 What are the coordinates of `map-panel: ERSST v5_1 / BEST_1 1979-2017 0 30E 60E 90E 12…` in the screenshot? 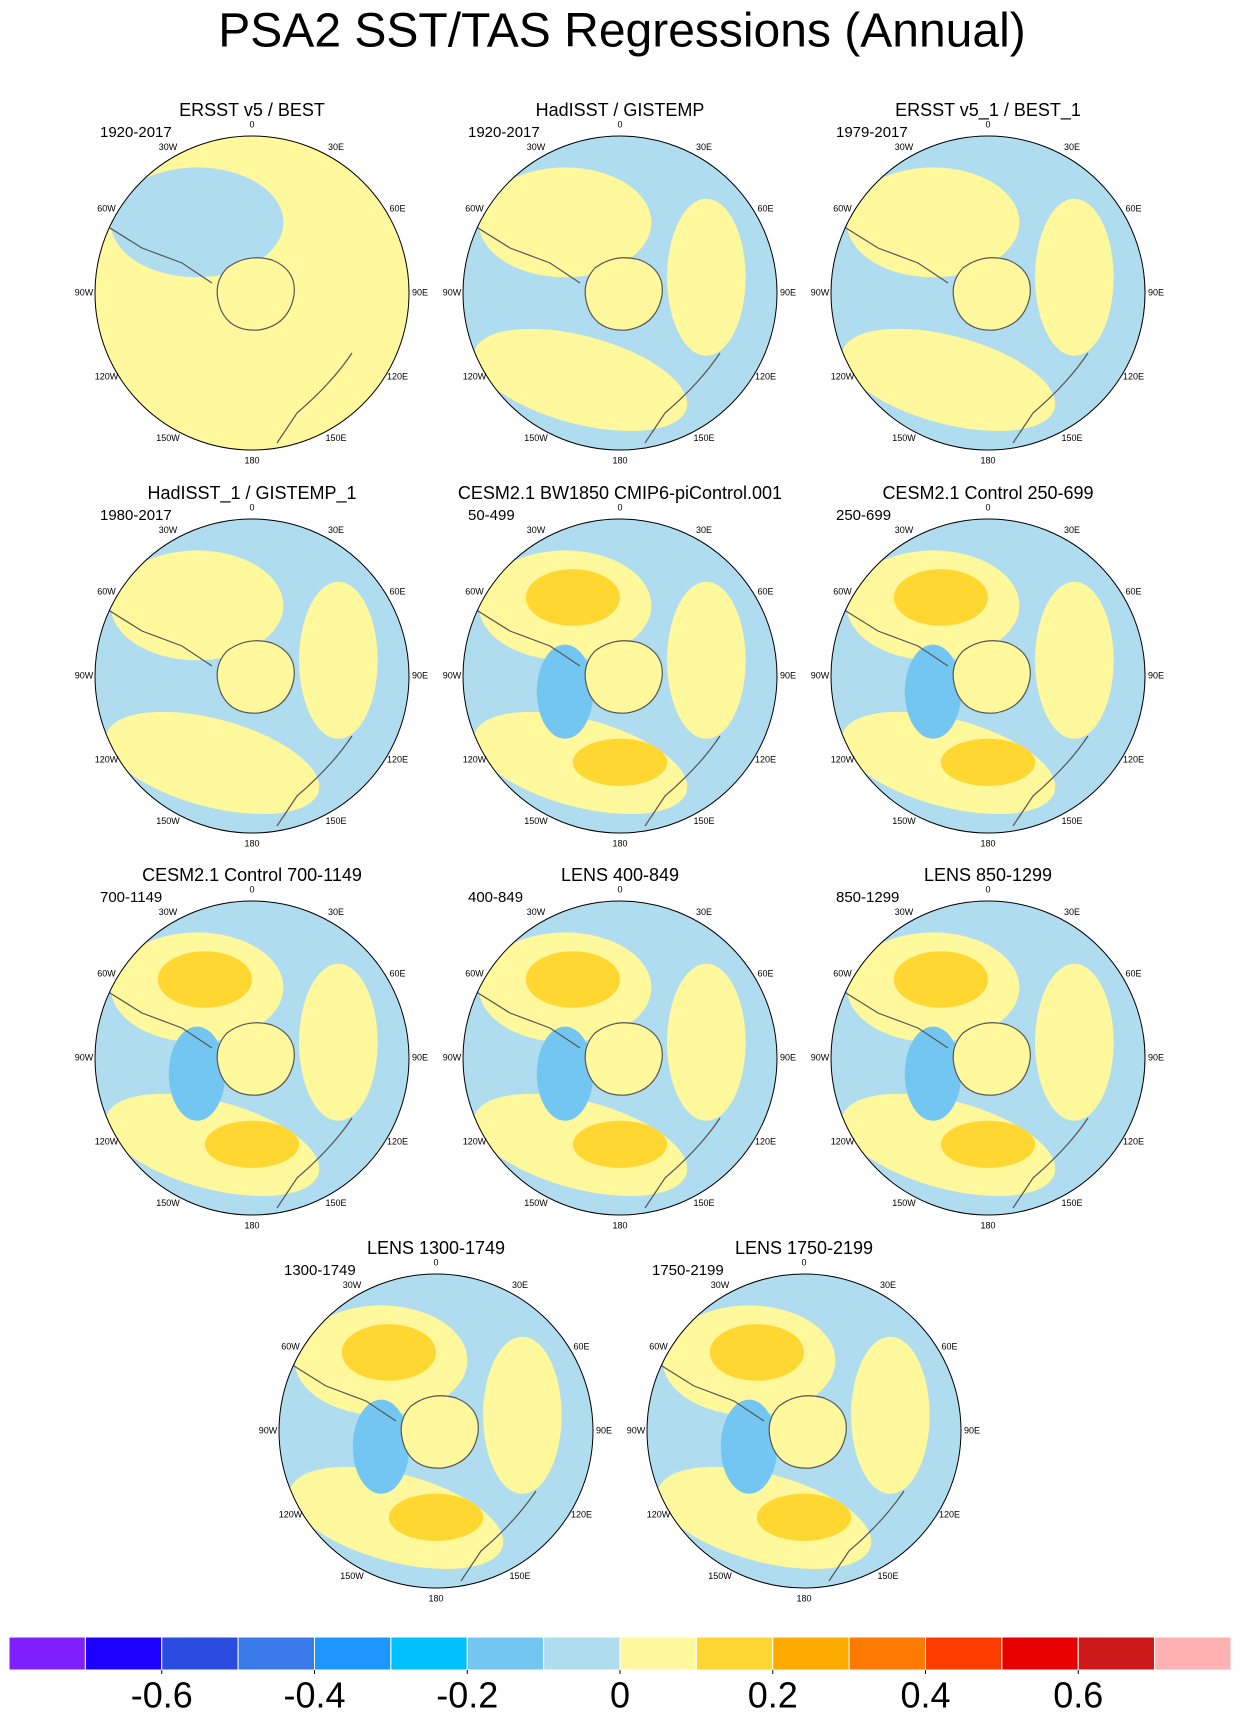 It's located at (987, 283).